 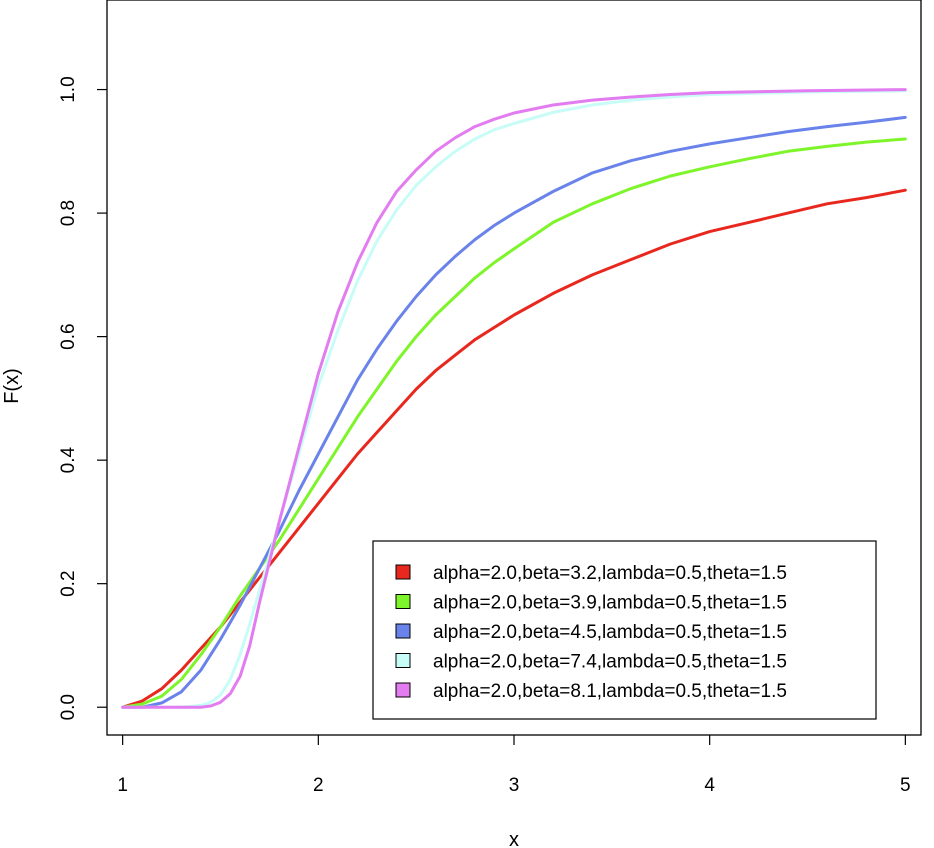 What do you see at coordinates (610, 691) in the screenshot?
I see `legend-label: alpha=2.0,beta=8.1,lambda=0.5,theta=1.5` at bounding box center [610, 691].